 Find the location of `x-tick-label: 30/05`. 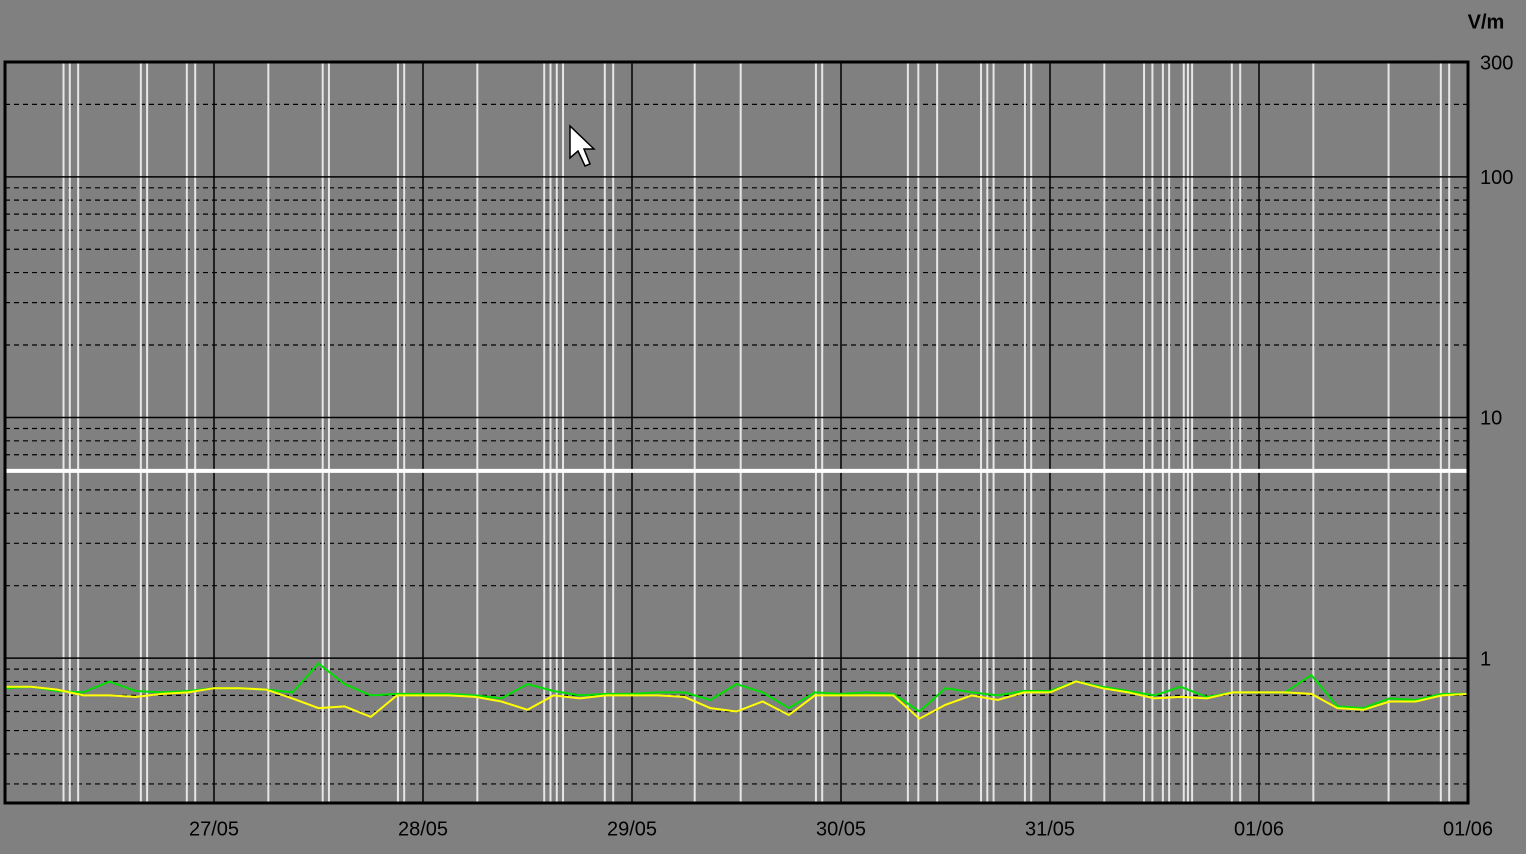

x-tick-label: 30/05 is located at coordinates (841, 829).